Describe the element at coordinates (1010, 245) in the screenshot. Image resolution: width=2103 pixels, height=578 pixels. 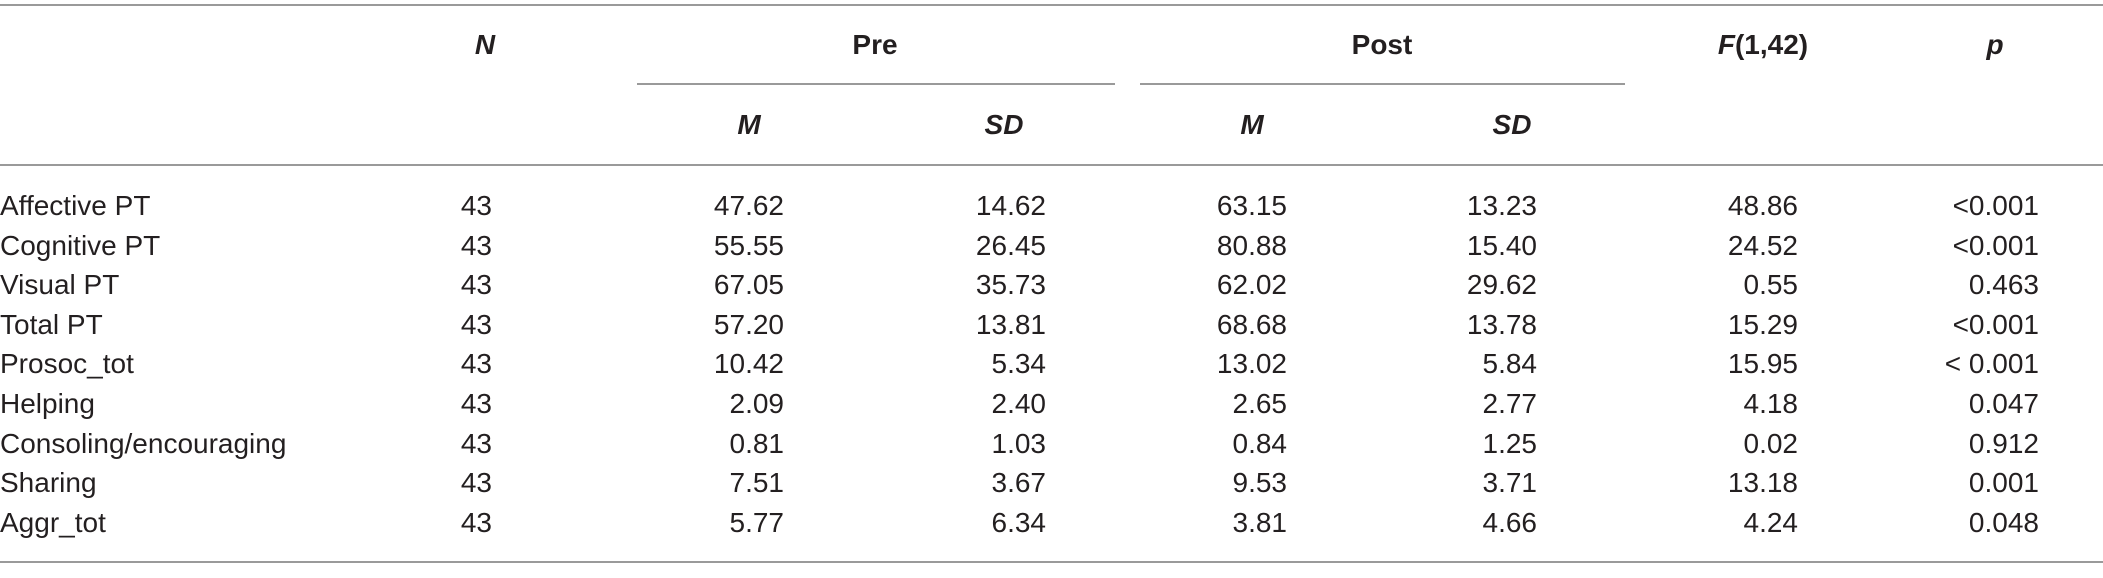
I see `cell-pre-sd: 26.45` at that location.